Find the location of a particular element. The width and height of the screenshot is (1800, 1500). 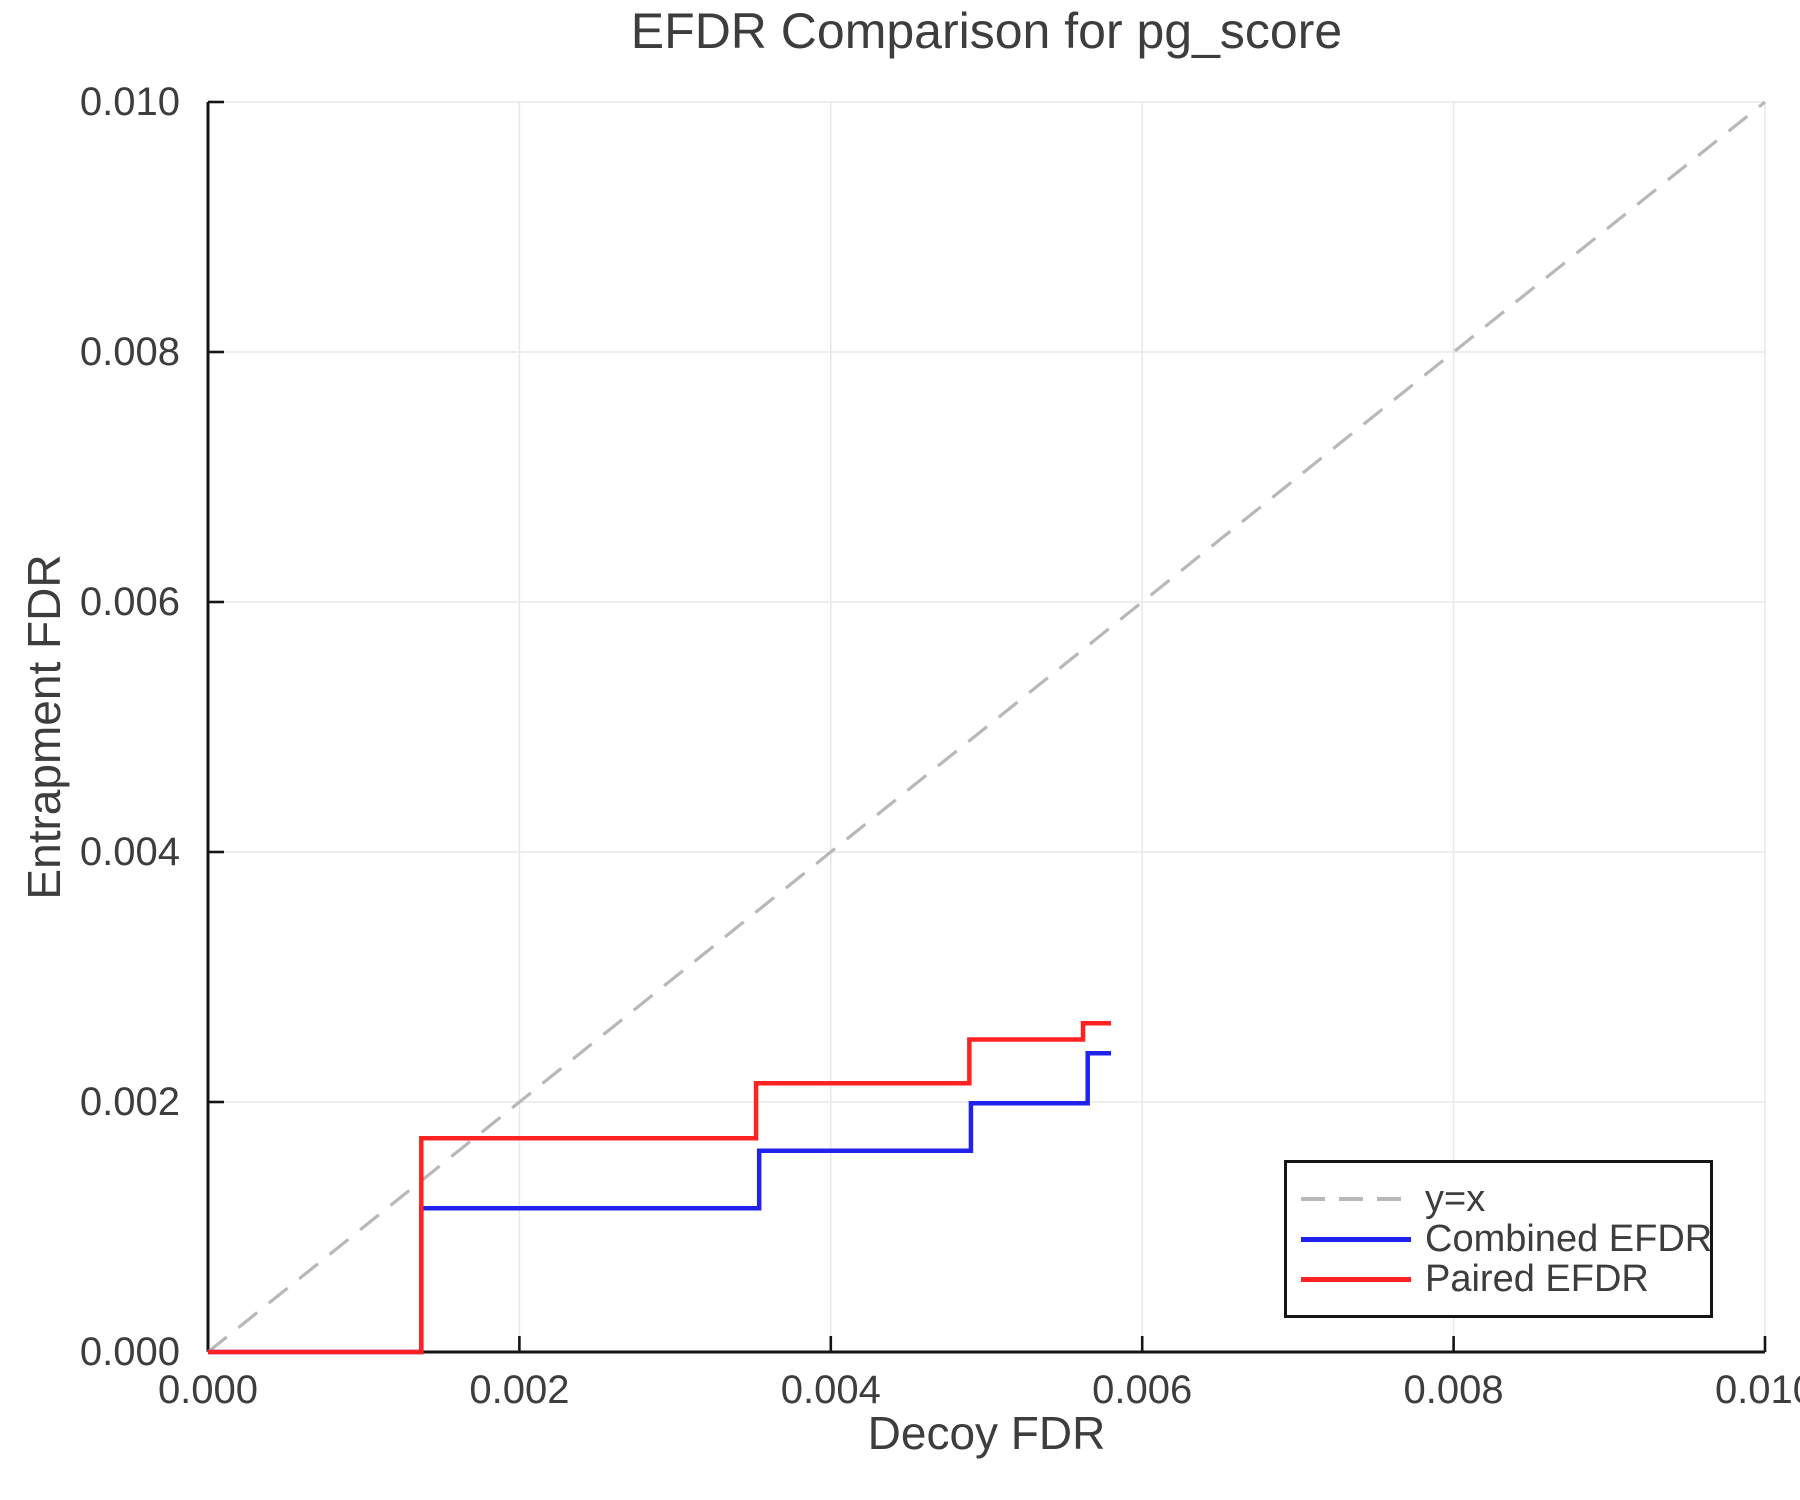

y-tick-label: 0.000 is located at coordinates (130, 1352).